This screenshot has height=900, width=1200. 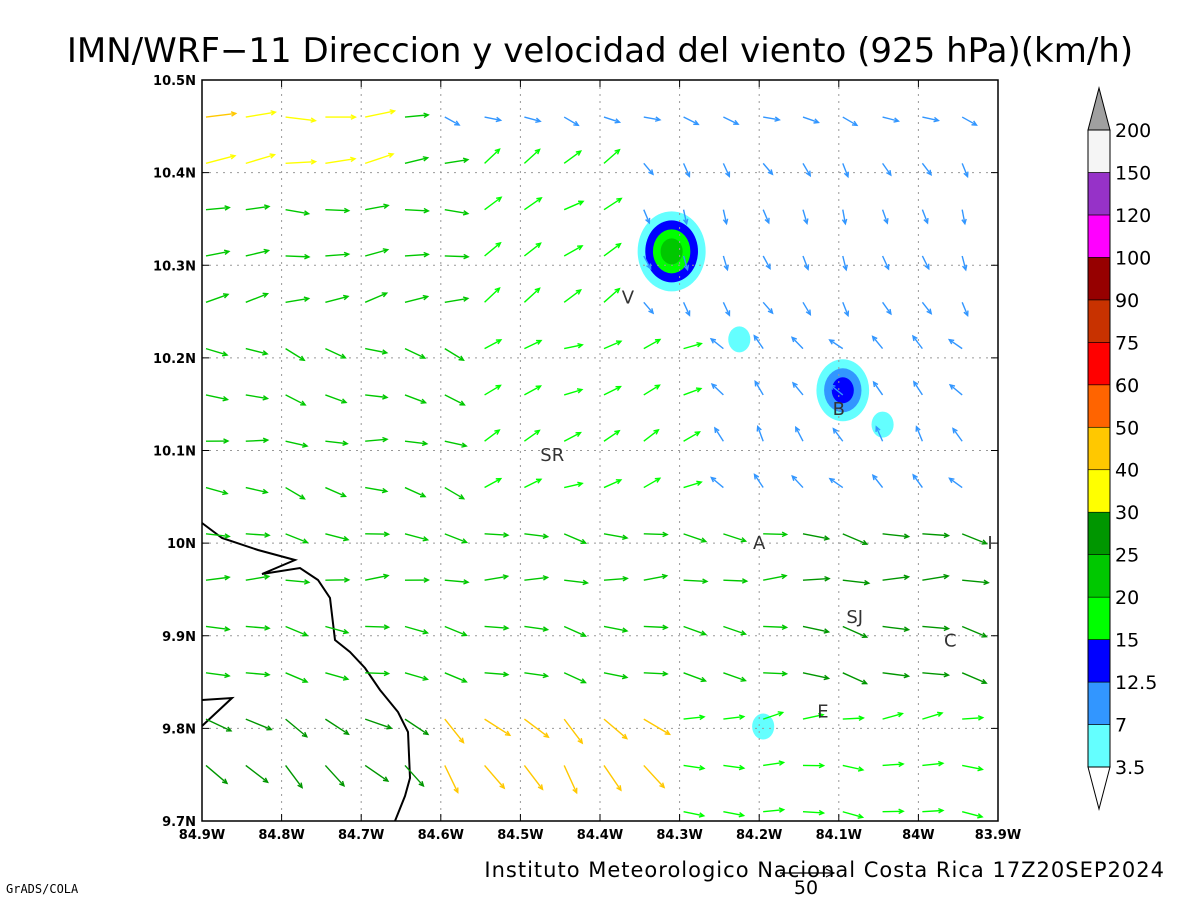 I want to click on y-tick-label: 10.4N, so click(x=174, y=174).